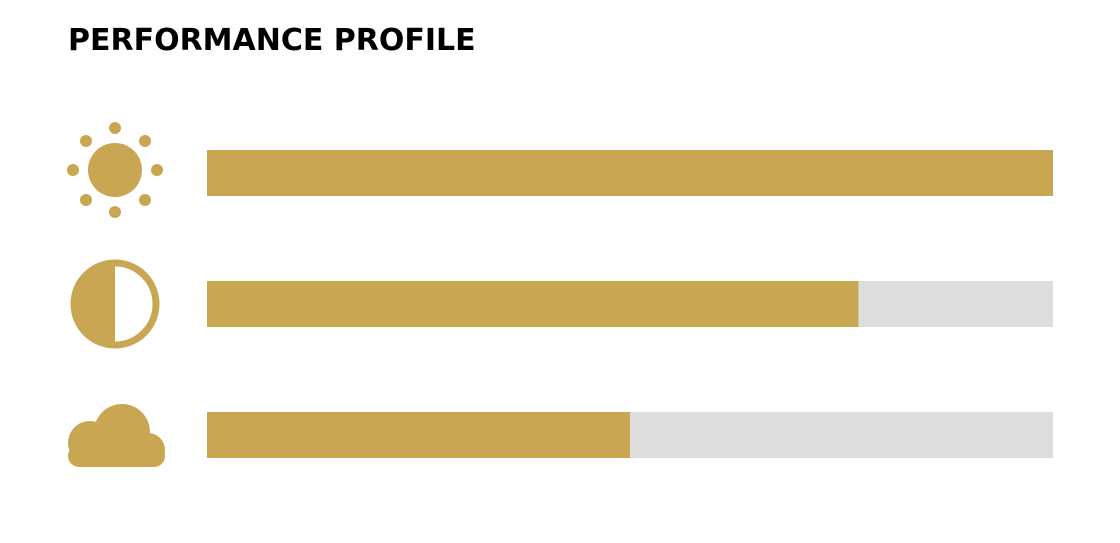 Image resolution: width=1120 pixels, height=543 pixels. I want to click on sun-icon, so click(115, 170).